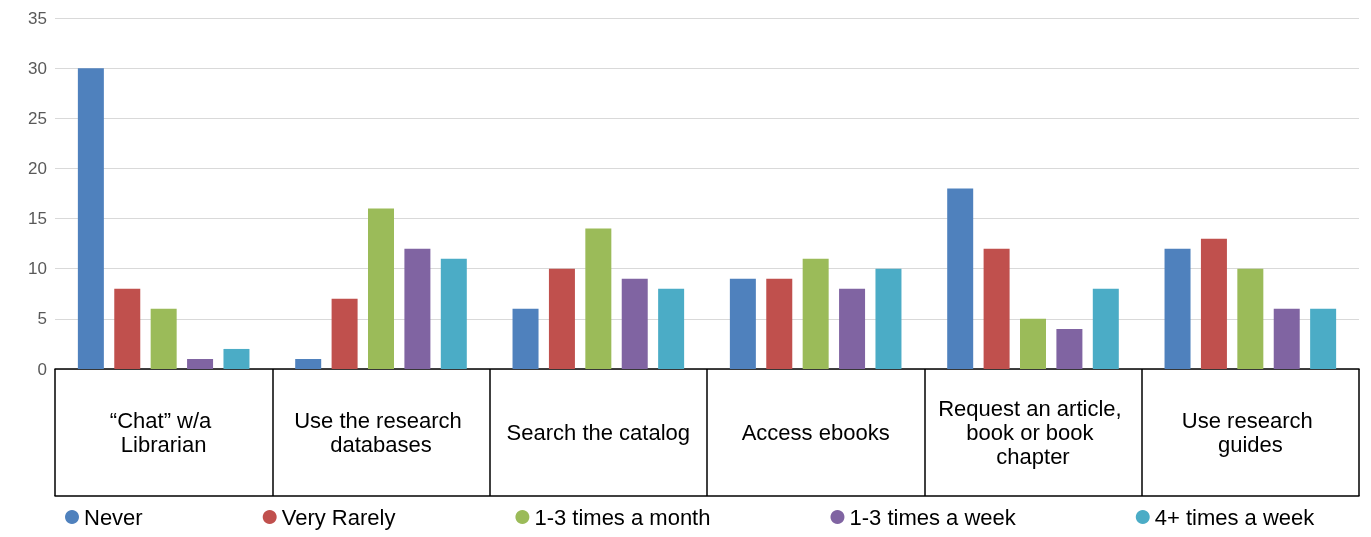 Image resolution: width=1371 pixels, height=537 pixels. I want to click on x-tick-label: Request an article, book or book chapter, so click(1033, 432).